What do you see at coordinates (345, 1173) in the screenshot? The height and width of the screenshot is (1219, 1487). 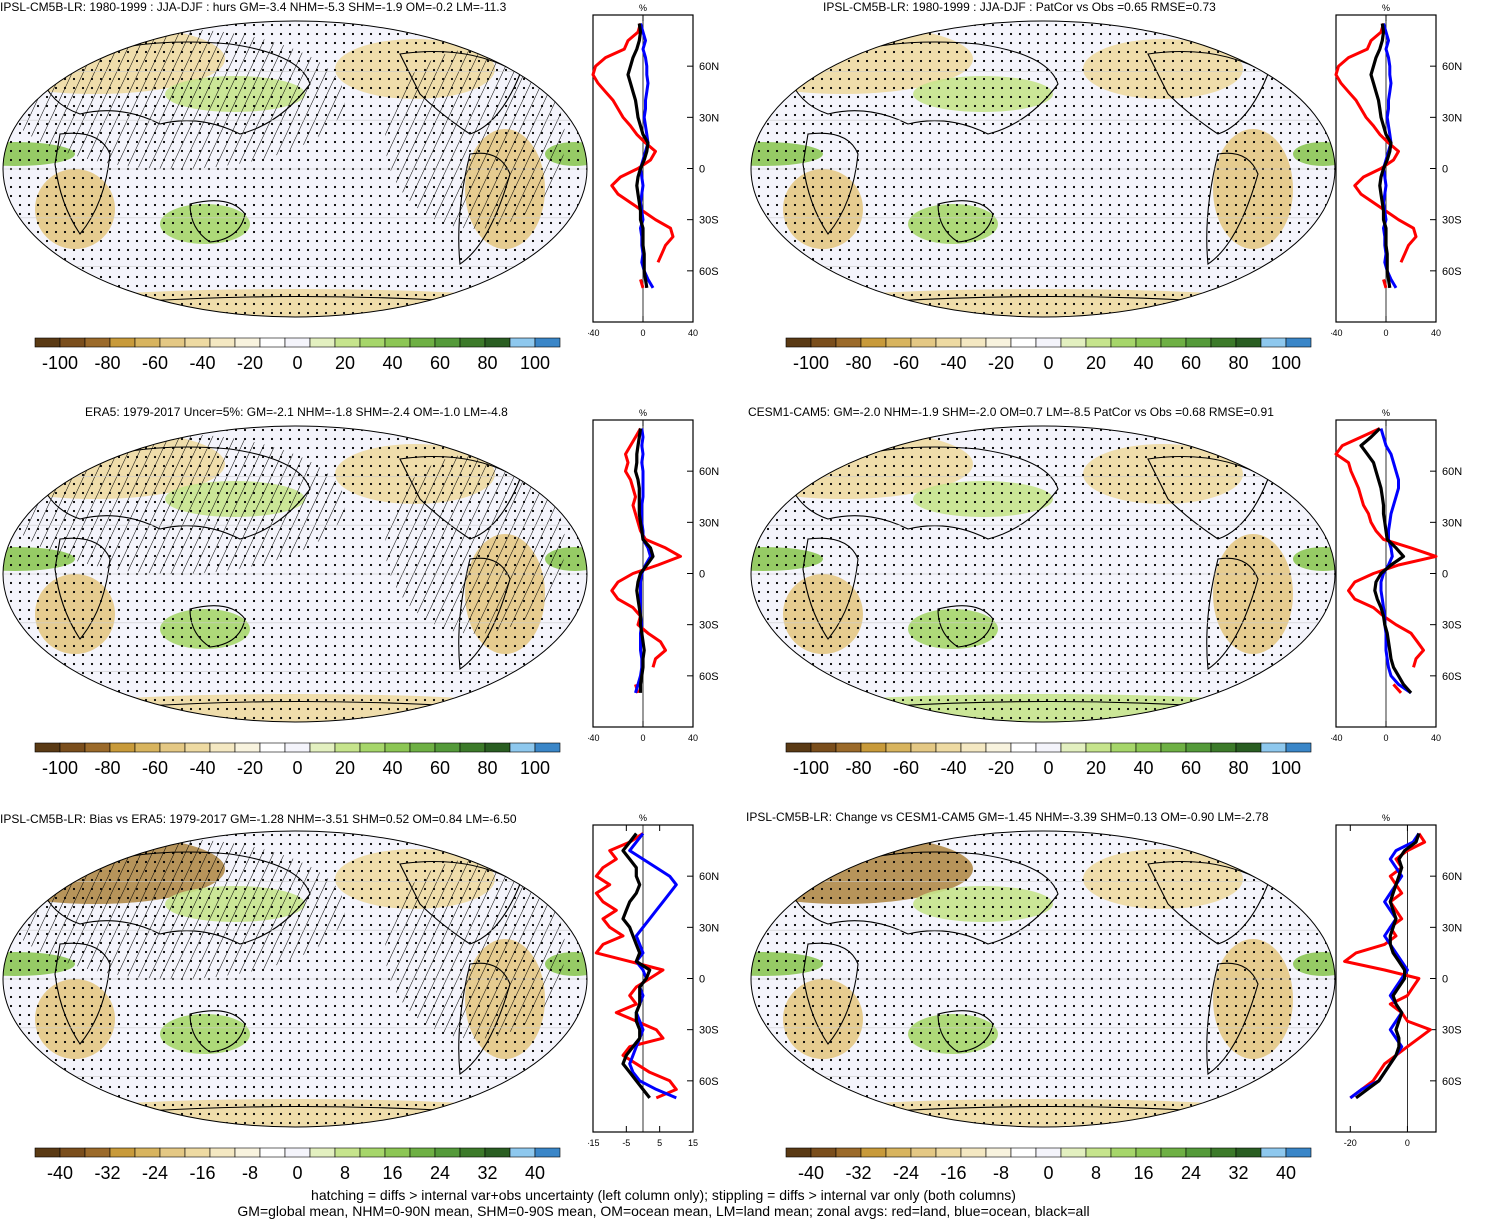 I see `colorbar-label: 8` at bounding box center [345, 1173].